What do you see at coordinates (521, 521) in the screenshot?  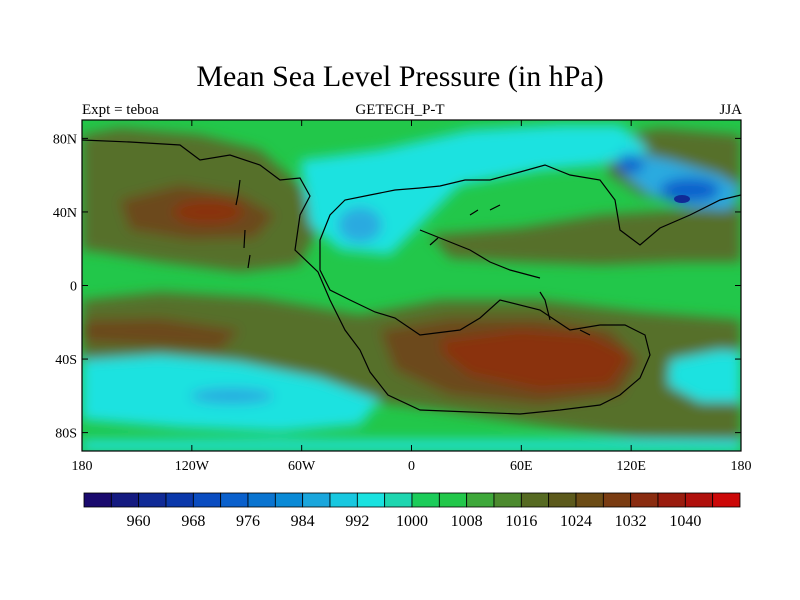 I see `colorbar-label: 1016` at bounding box center [521, 521].